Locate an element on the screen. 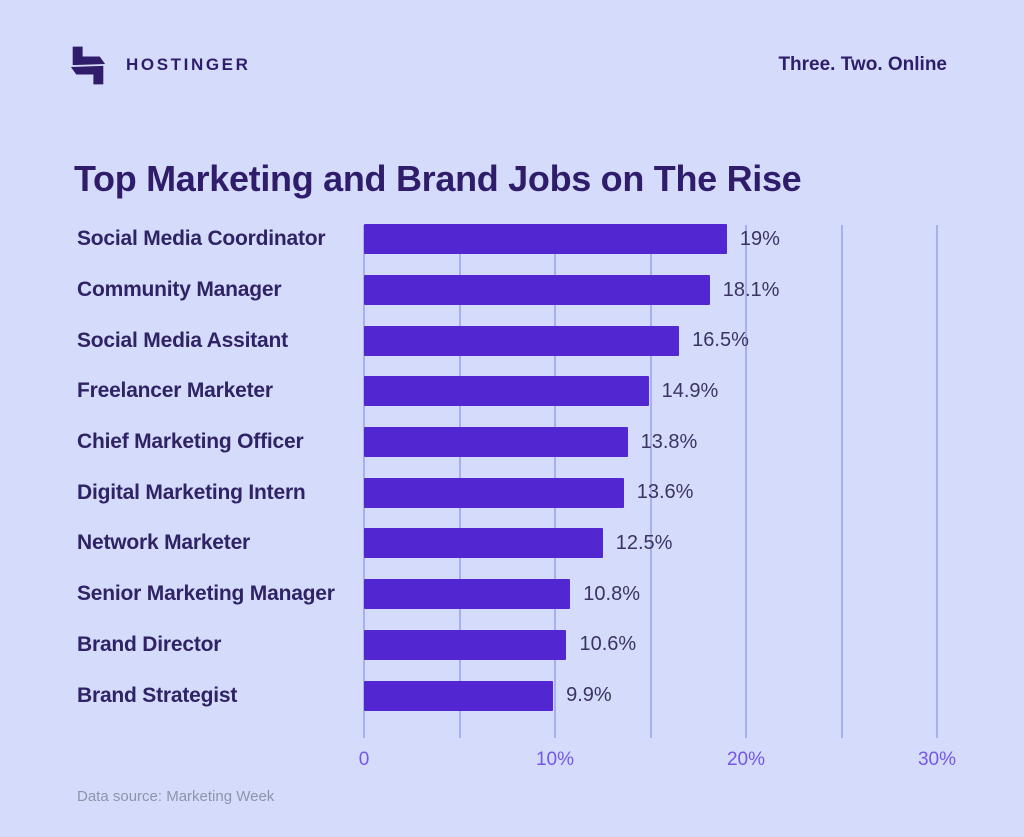 This screenshot has height=837, width=1024. chart-row: Social Media Assitant 16.5% is located at coordinates (512, 340).